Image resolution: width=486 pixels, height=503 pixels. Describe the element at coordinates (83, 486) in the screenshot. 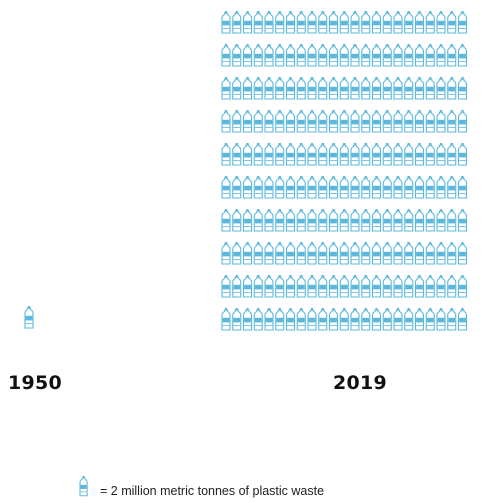

I see `legend-bottle-icon-shape` at that location.